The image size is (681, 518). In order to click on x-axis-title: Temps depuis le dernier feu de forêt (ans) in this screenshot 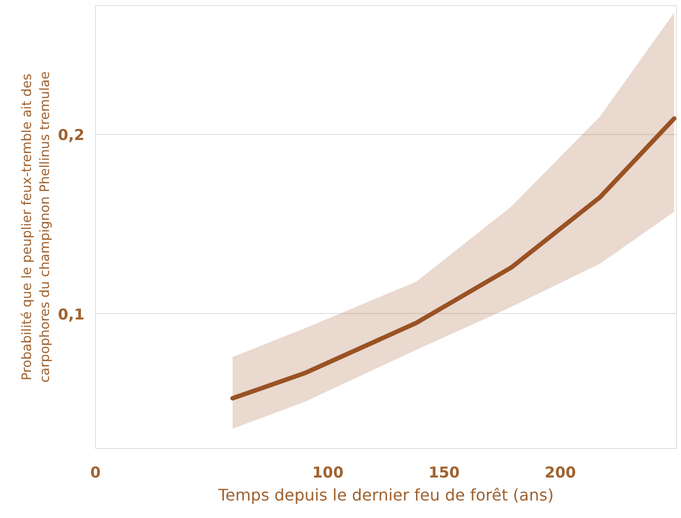, I will do `click(385, 495)`.